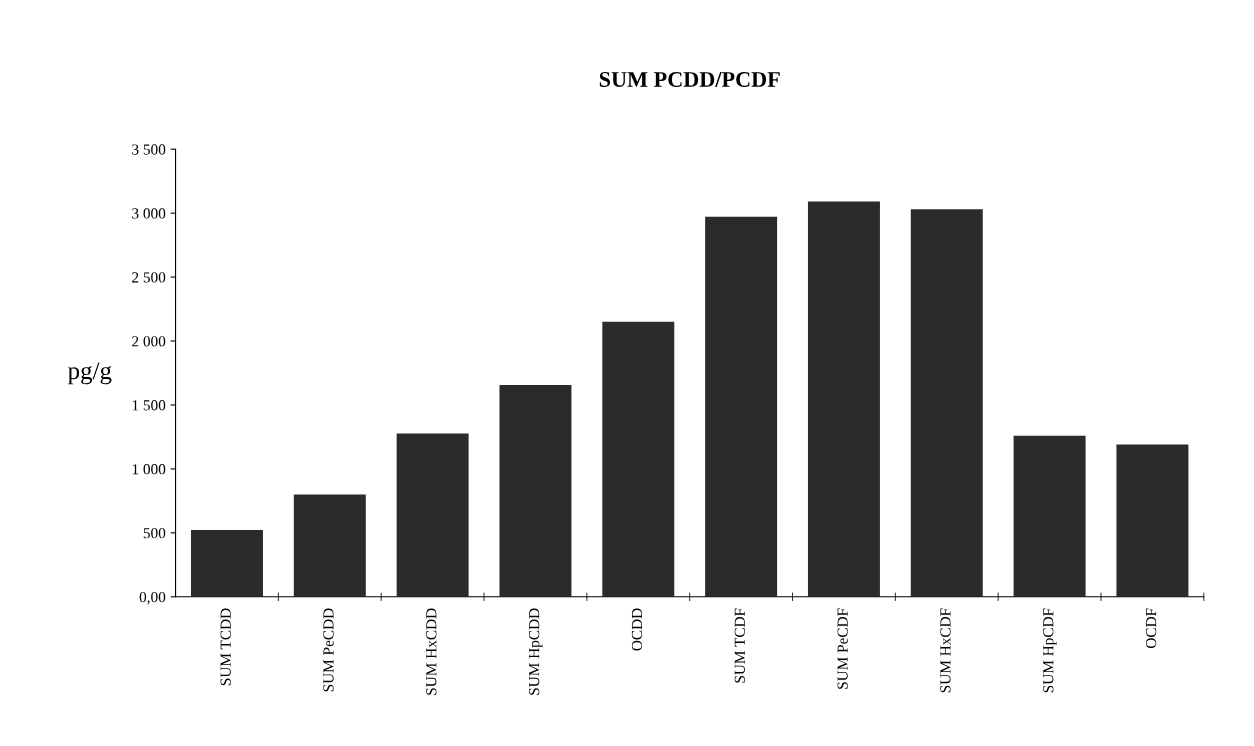 Image resolution: width=1254 pixels, height=746 pixels. Describe the element at coordinates (149, 213) in the screenshot. I see `y-tick-label: 3 000` at that location.